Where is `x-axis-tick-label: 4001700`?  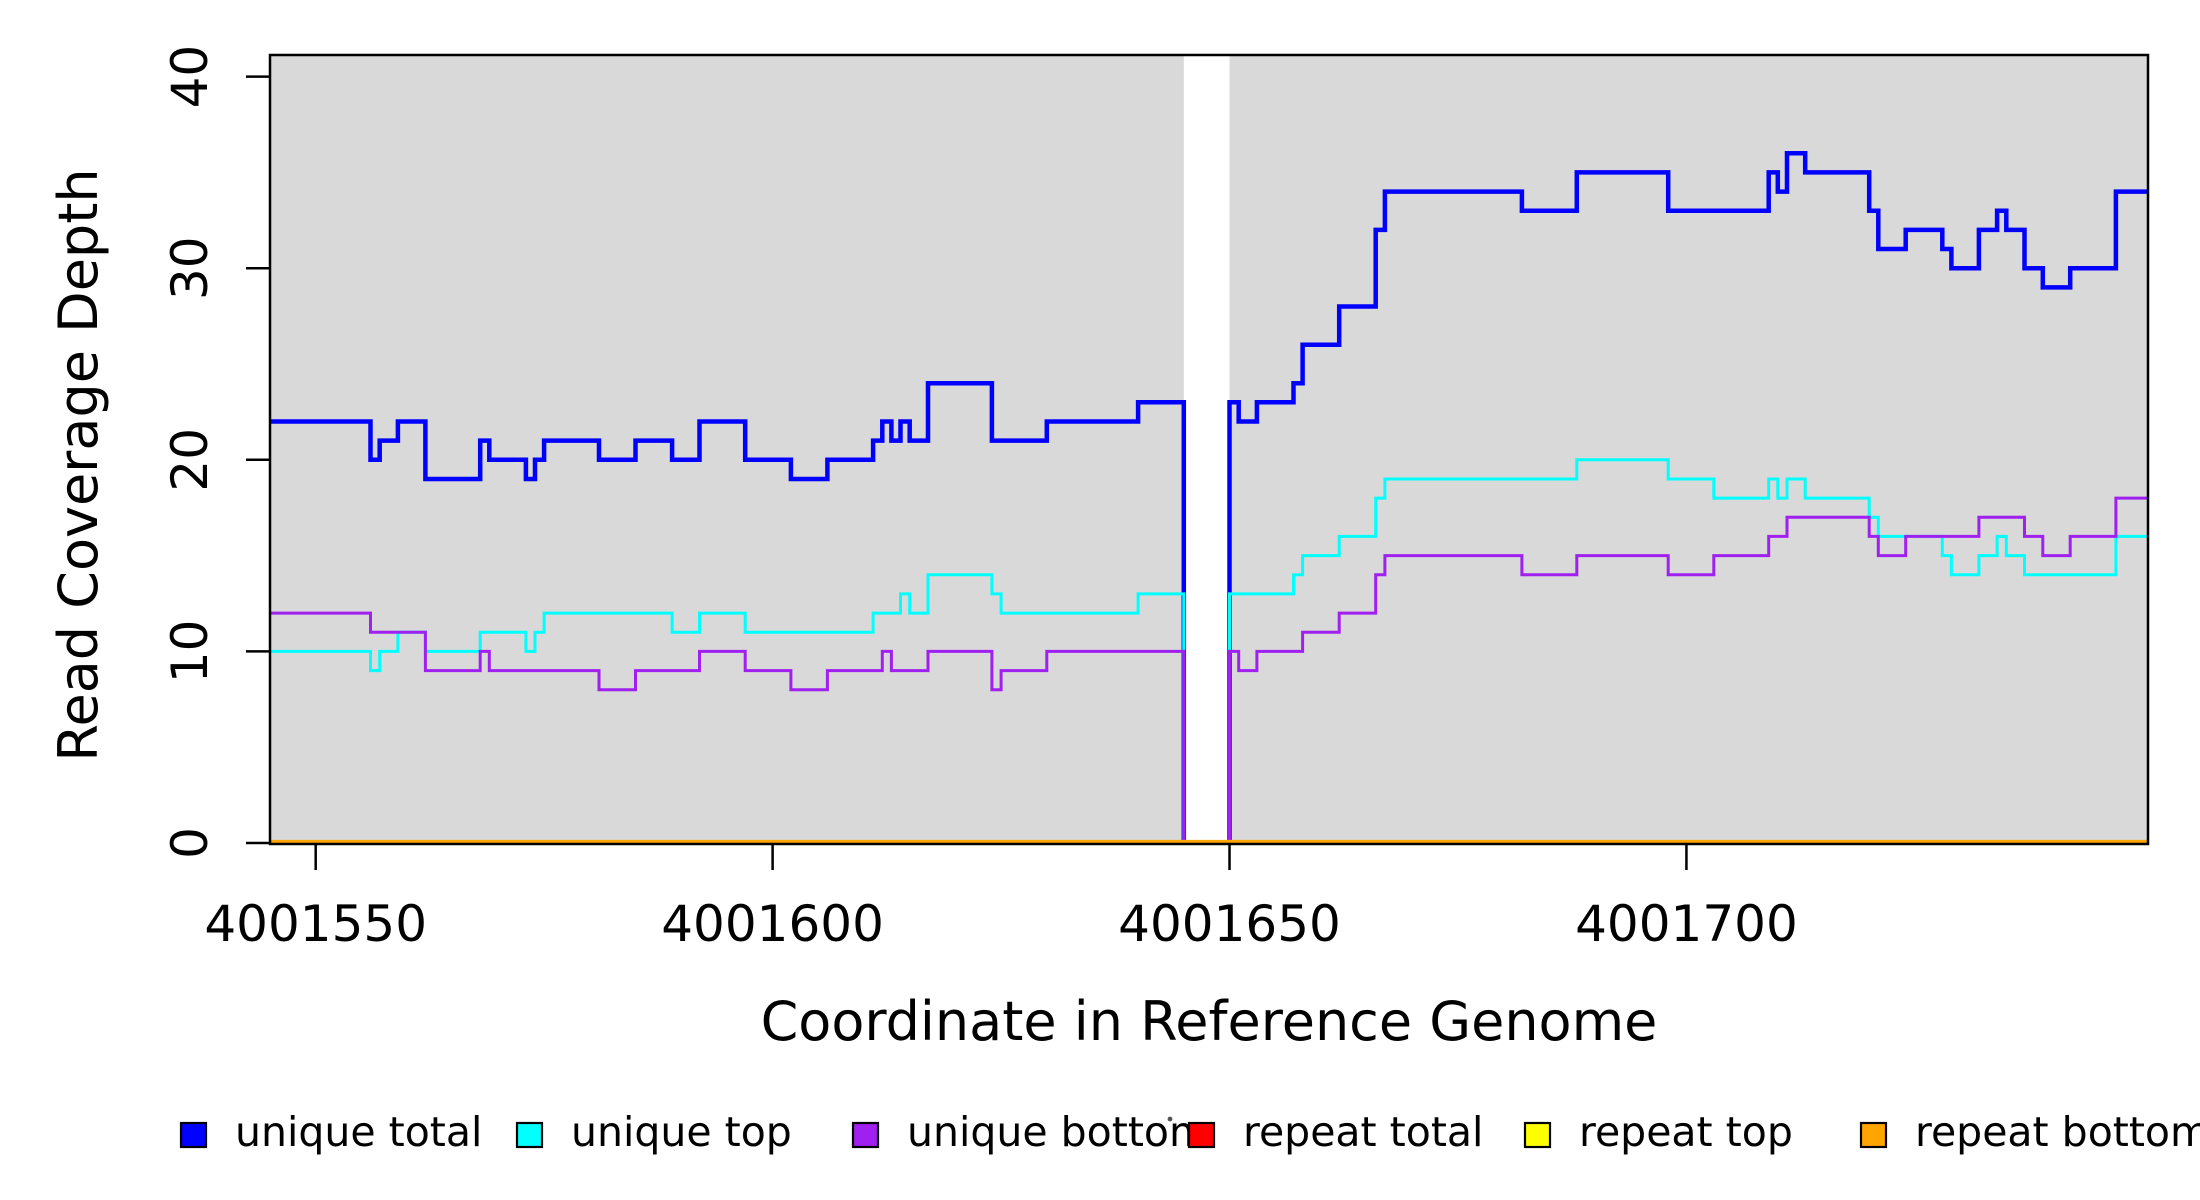 x-axis-tick-label: 4001700 is located at coordinates (1686, 924).